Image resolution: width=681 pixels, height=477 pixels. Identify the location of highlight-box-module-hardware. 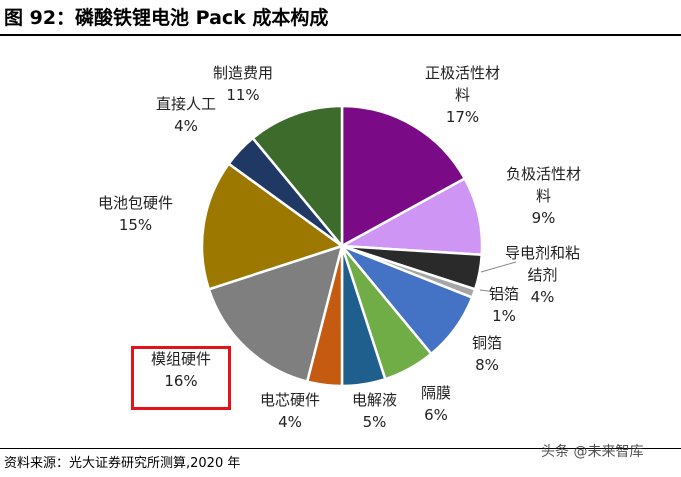
(181, 378).